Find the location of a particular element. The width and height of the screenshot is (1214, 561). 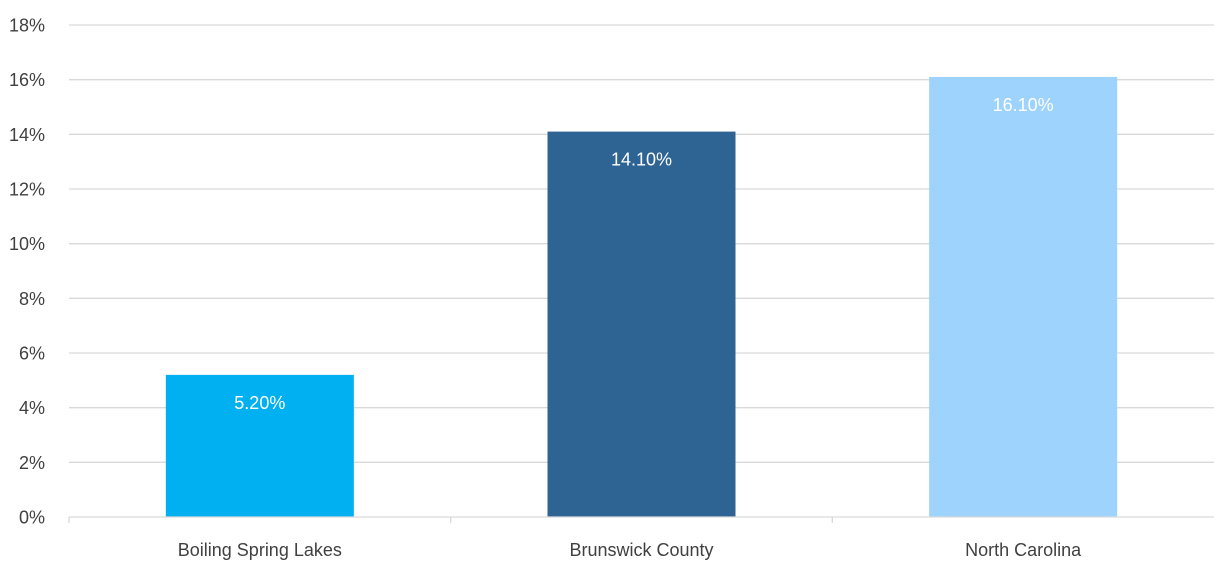

x-tick-label: Brunswick County is located at coordinates (641, 550).